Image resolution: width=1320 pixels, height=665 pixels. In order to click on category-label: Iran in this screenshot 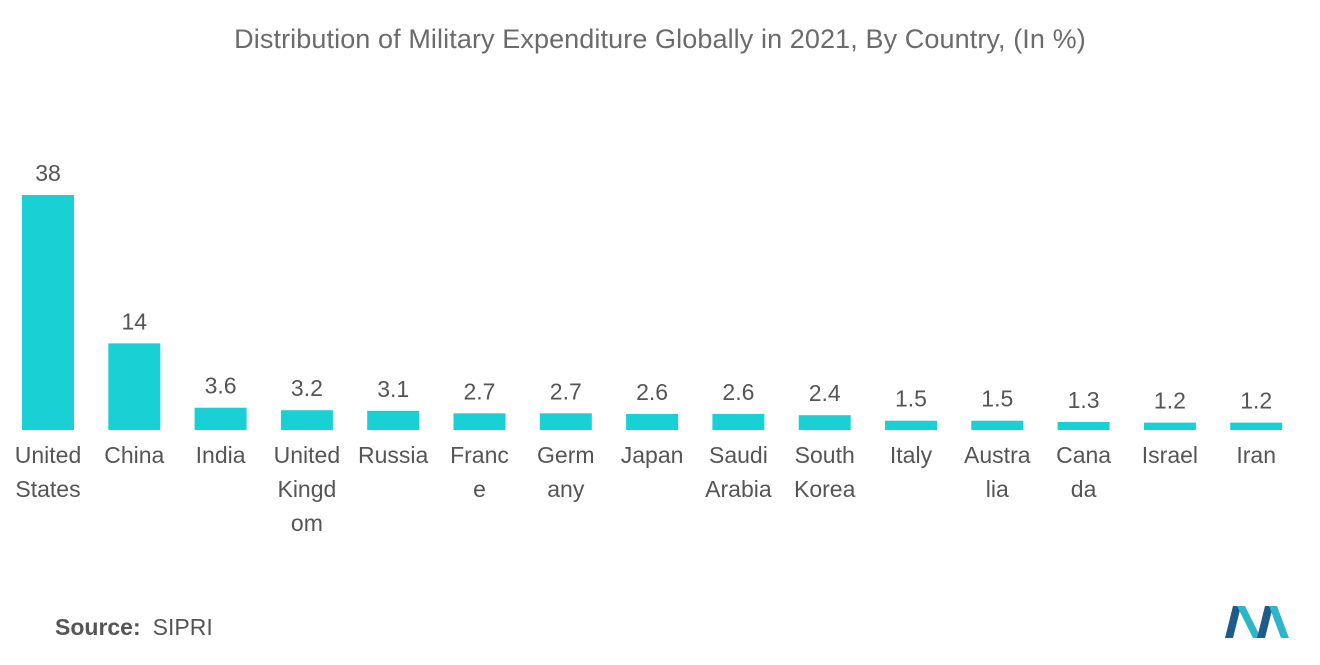, I will do `click(1256, 455)`.